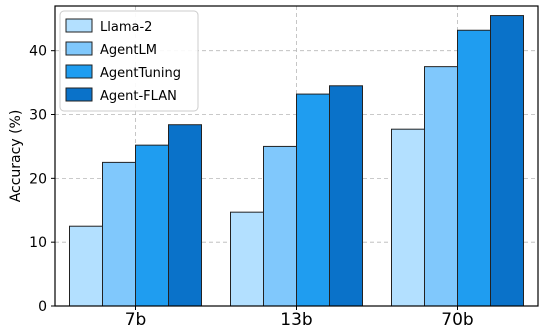  Describe the element at coordinates (38, 179) in the screenshot. I see `y-tick-label-20: 20` at that location.